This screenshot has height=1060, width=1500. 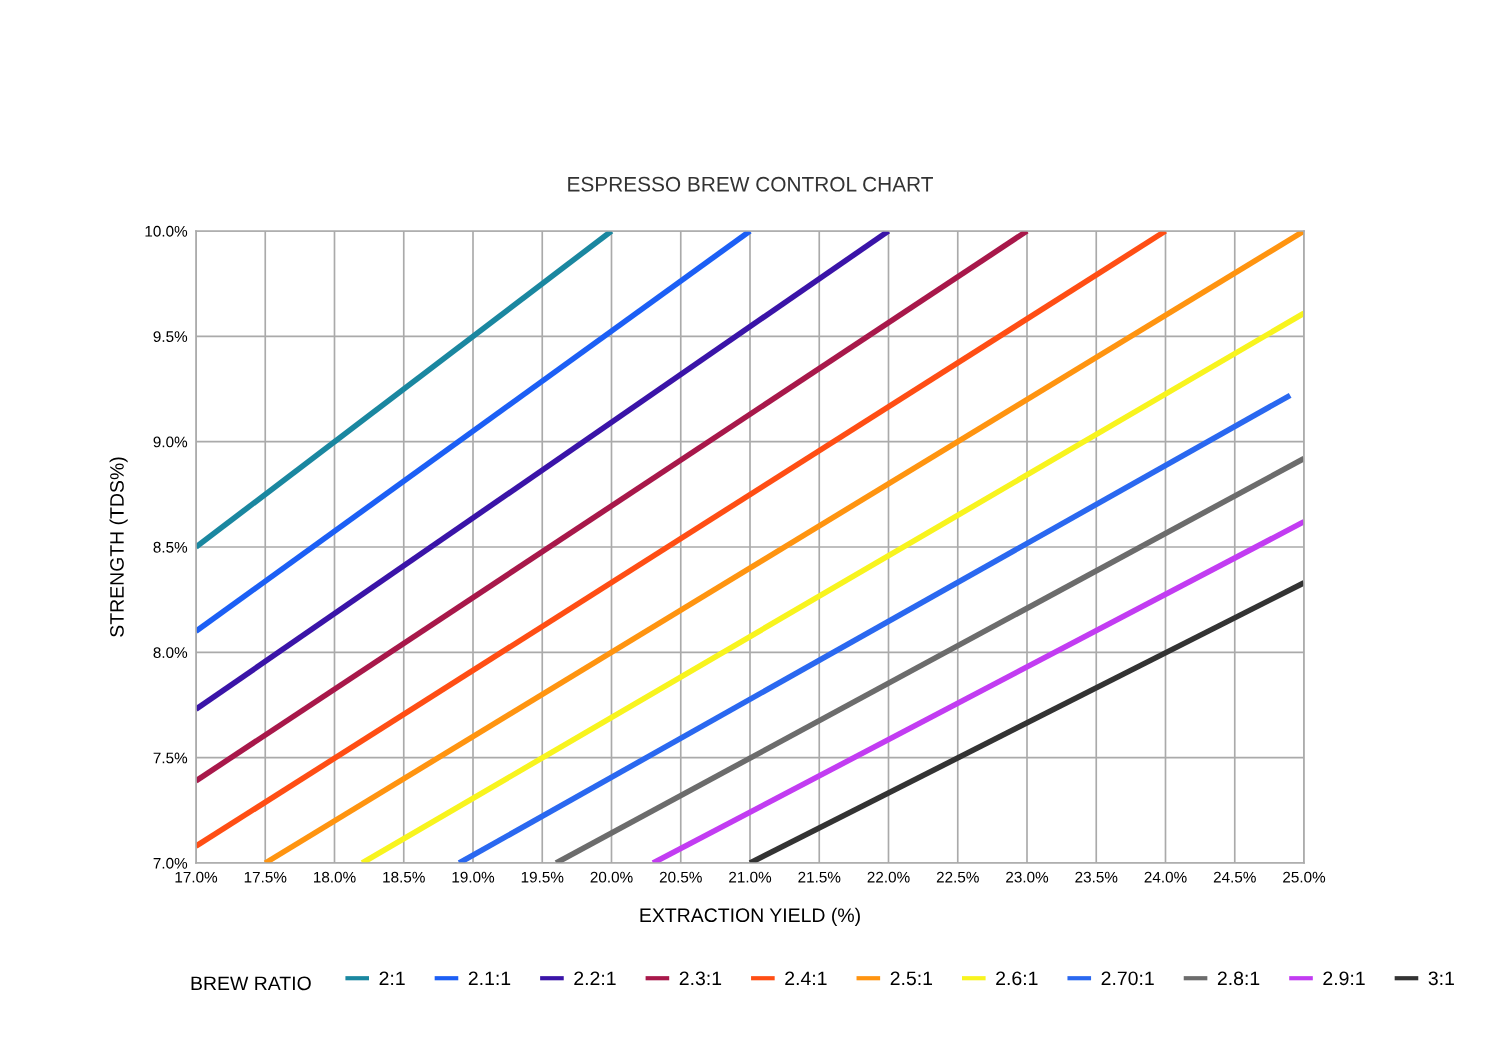 What do you see at coordinates (1027, 877) in the screenshot?
I see `x-tick-label: 23.0%` at bounding box center [1027, 877].